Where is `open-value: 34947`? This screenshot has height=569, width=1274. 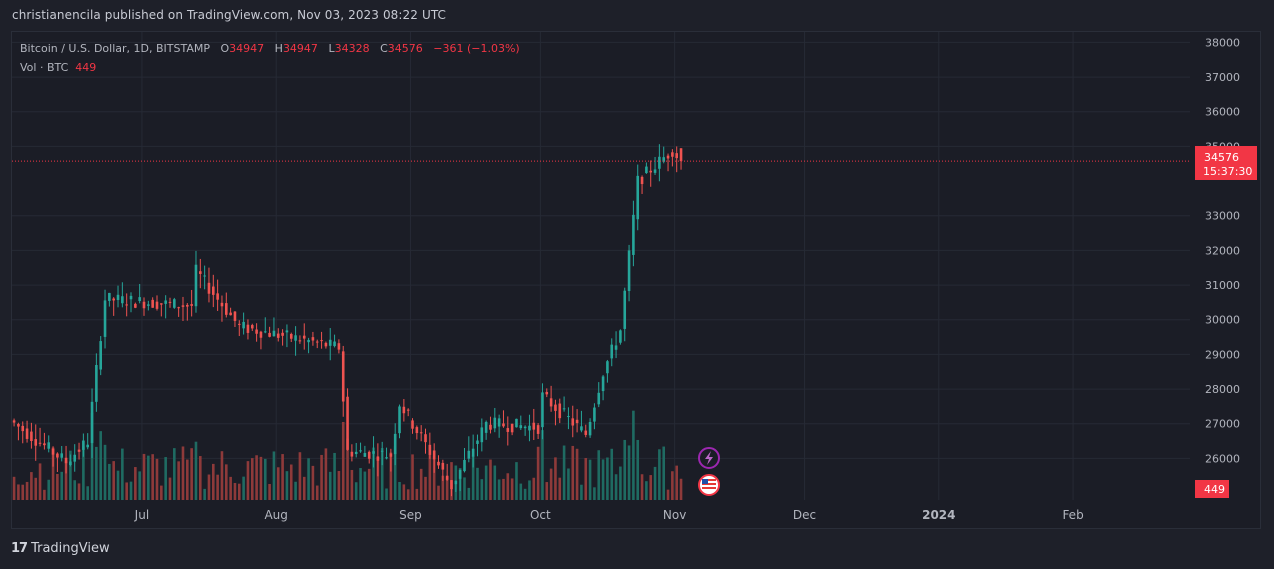
open-value: 34947 is located at coordinates (247, 48).